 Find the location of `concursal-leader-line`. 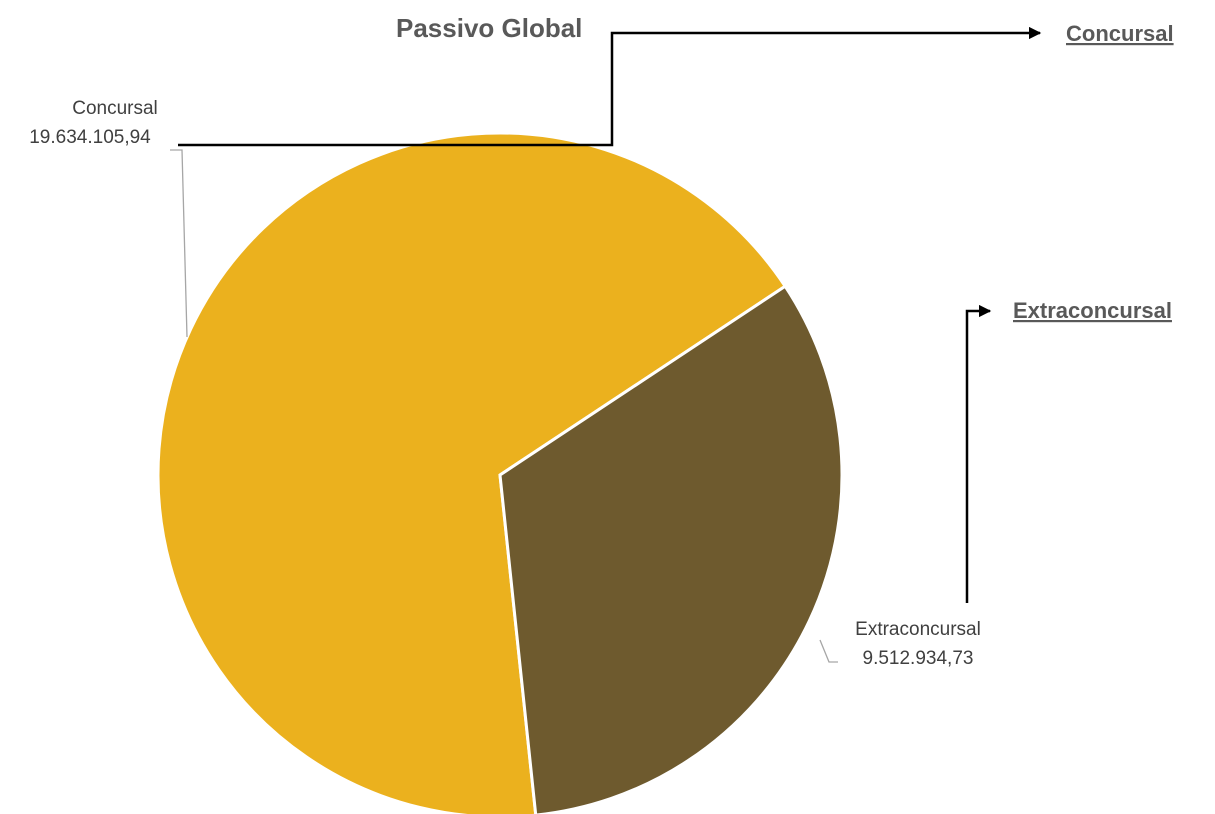

concursal-leader-line is located at coordinates (179, 243).